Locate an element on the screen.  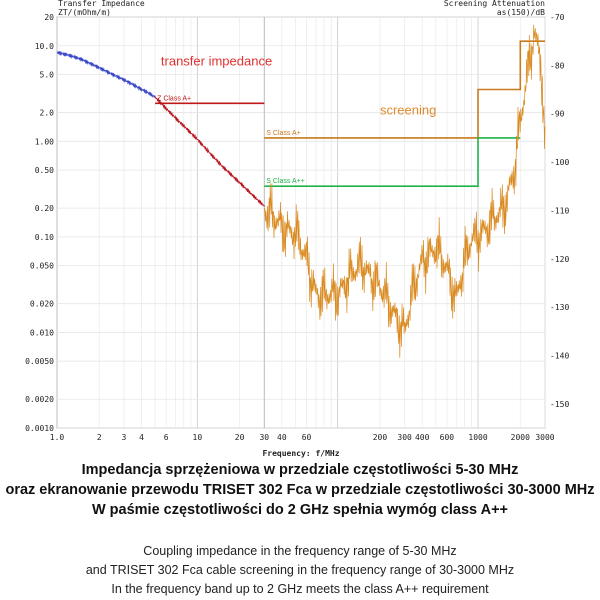
right-tick-label: -150 is located at coordinates (559, 404).